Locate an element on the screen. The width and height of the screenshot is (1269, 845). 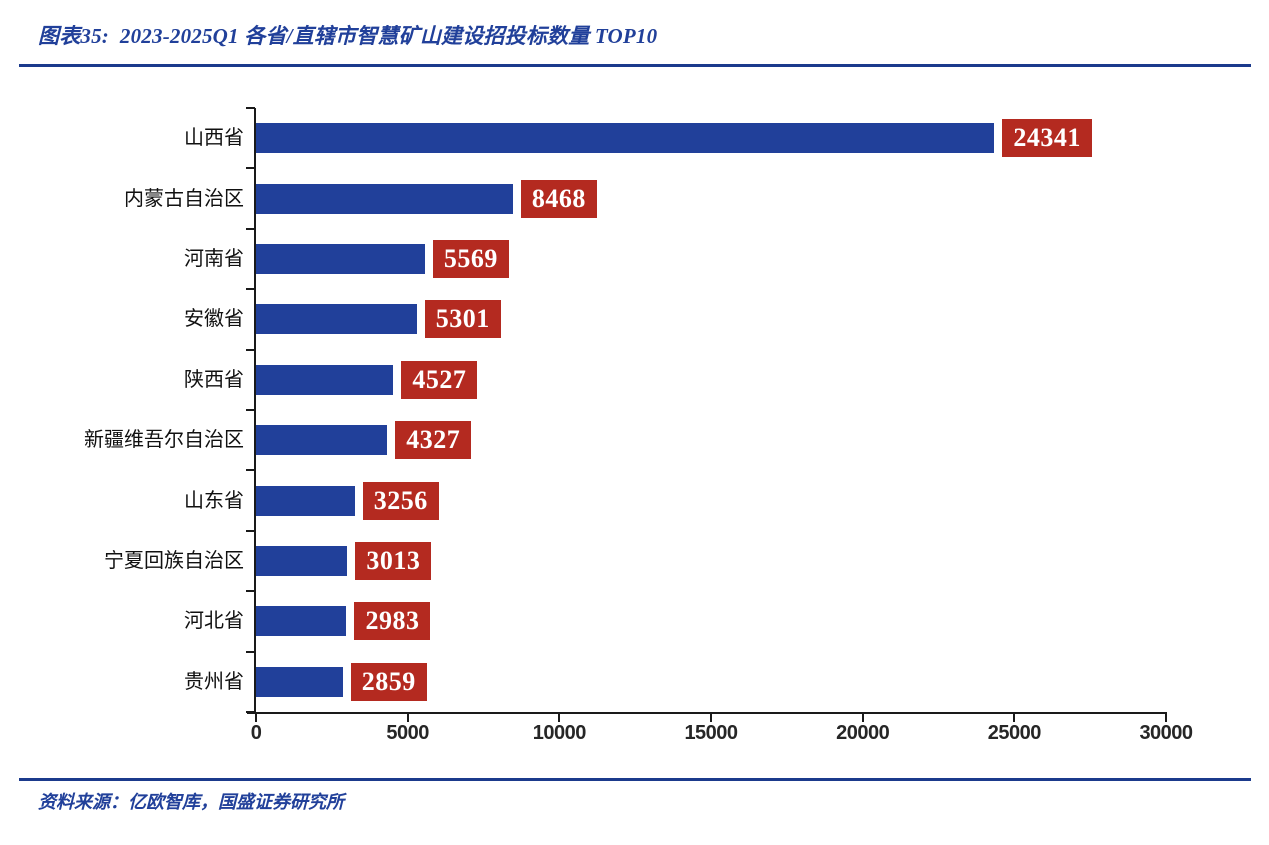
value-badge: 5301 is located at coordinates (462, 319).